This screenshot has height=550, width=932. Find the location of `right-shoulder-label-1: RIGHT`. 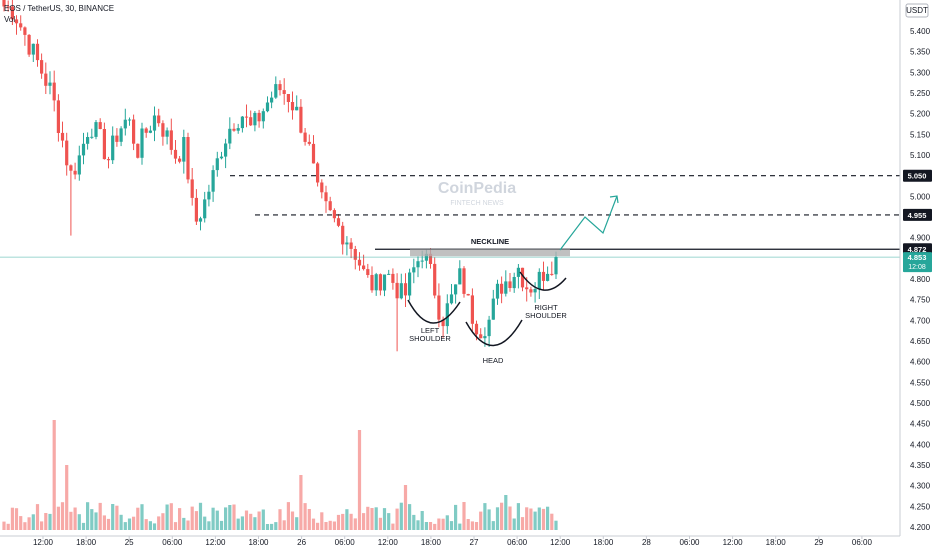

right-shoulder-label-1: RIGHT is located at coordinates (546, 307).